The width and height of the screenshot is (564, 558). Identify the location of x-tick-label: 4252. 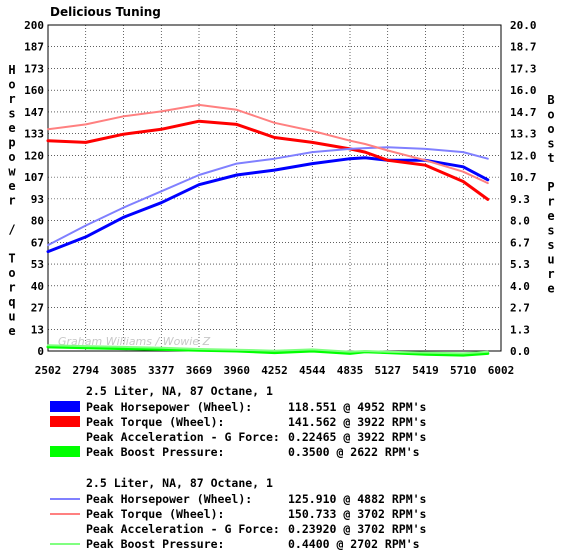
(274, 370).